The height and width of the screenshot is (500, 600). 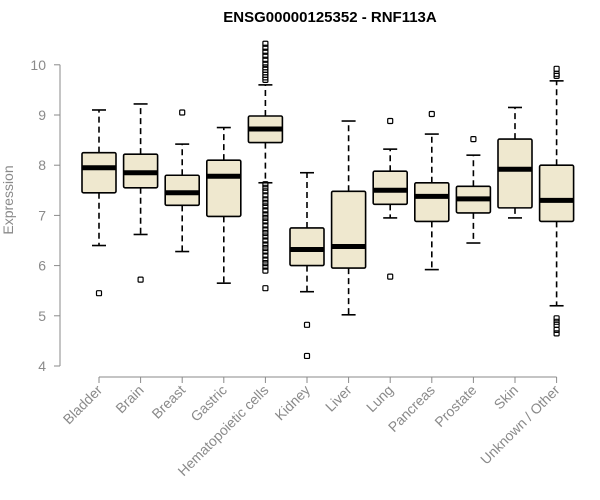 What do you see at coordinates (338, 398) in the screenshot?
I see `x-tick-label: Liver` at bounding box center [338, 398].